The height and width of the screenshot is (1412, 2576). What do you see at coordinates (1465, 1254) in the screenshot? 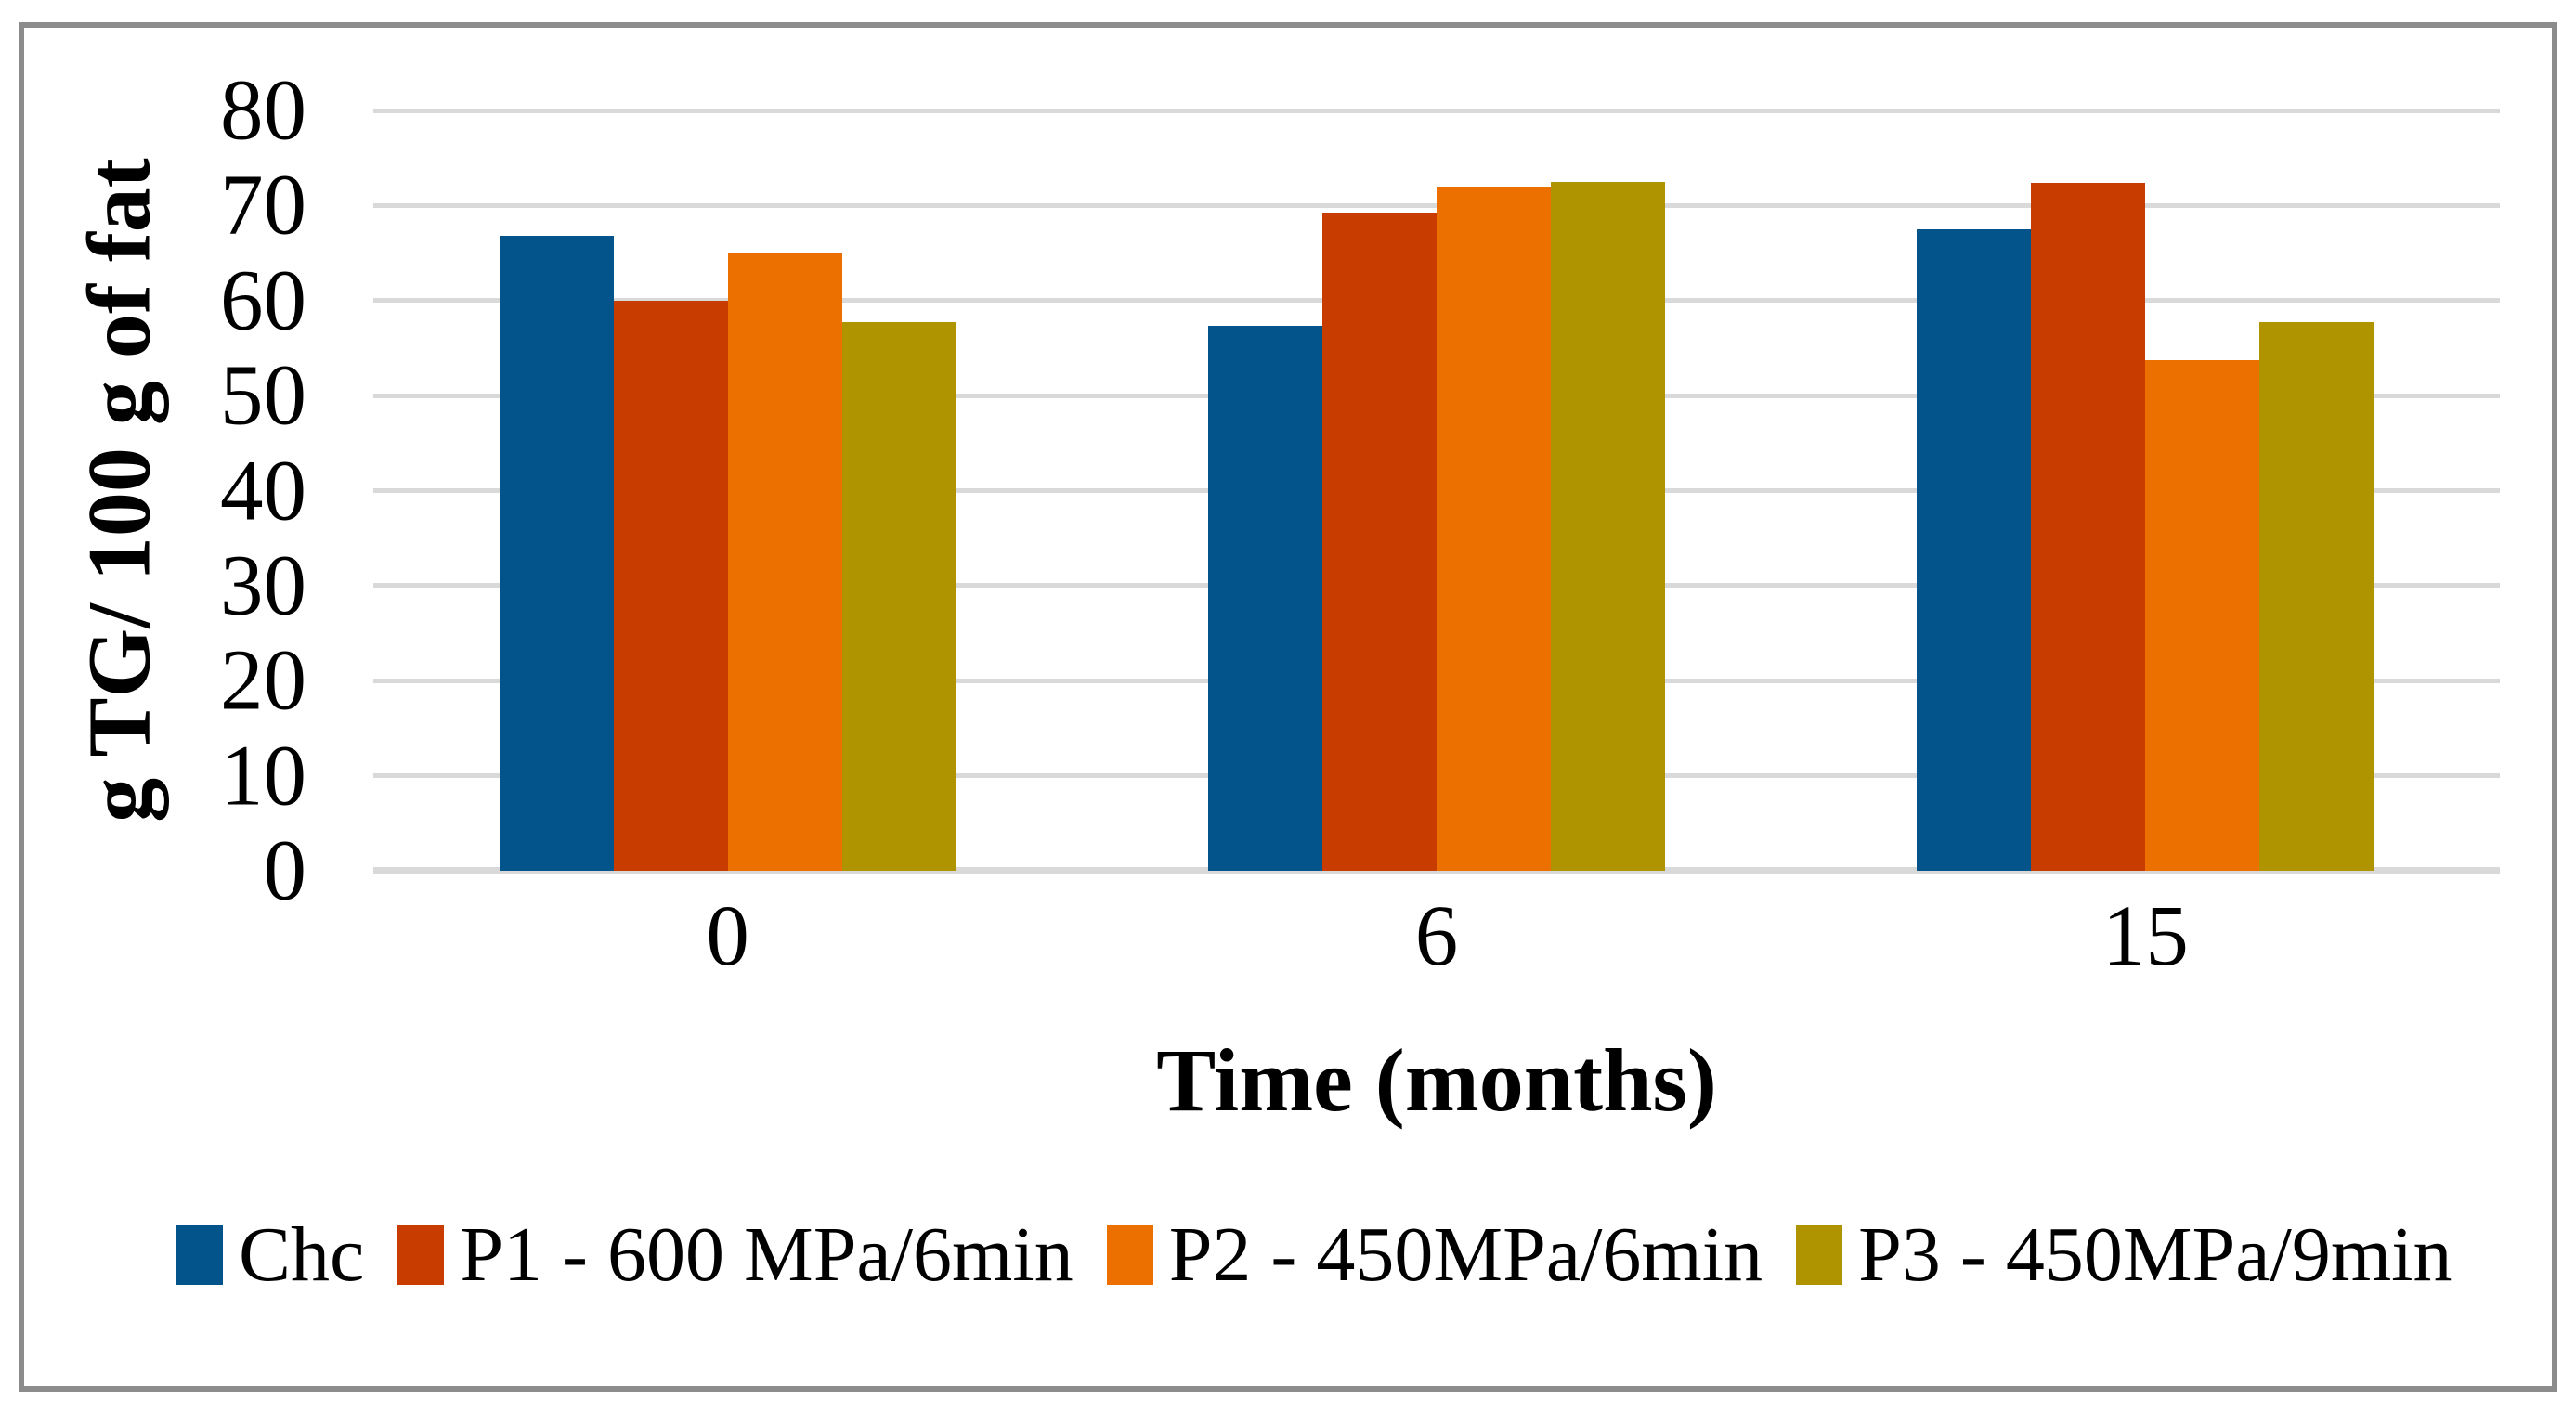
I see `legend-label: P2 - 450MPa/6min` at bounding box center [1465, 1254].